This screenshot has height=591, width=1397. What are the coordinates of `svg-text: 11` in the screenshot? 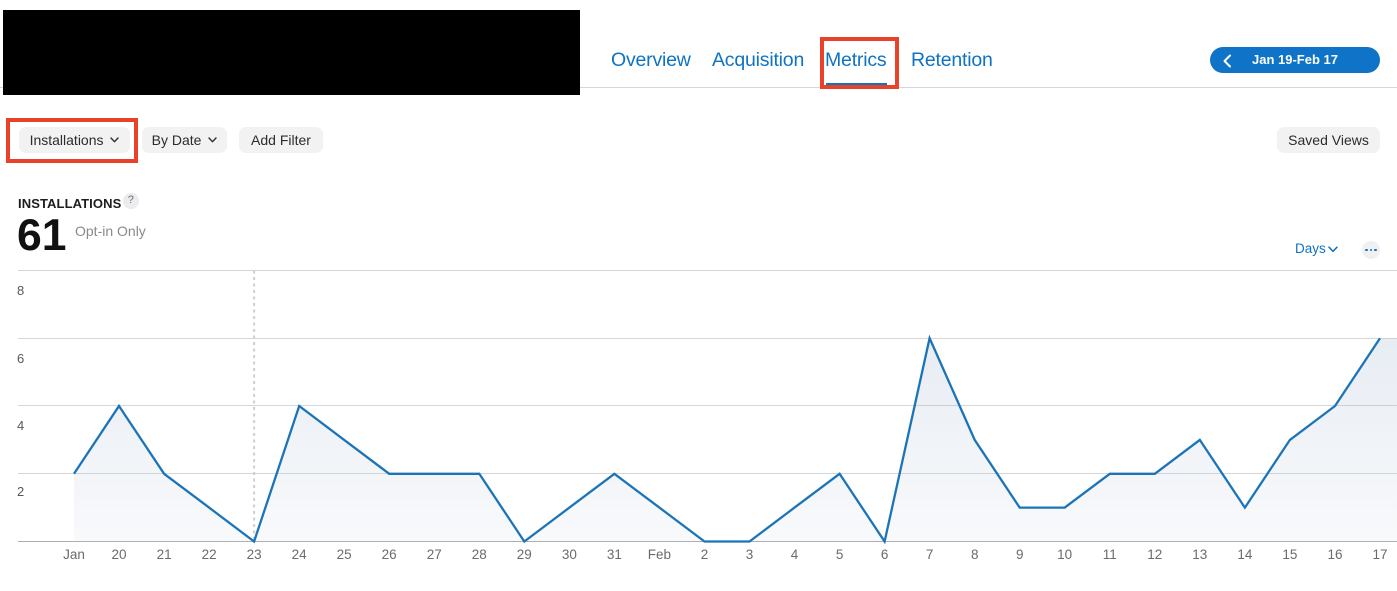 It's located at (1110, 554).